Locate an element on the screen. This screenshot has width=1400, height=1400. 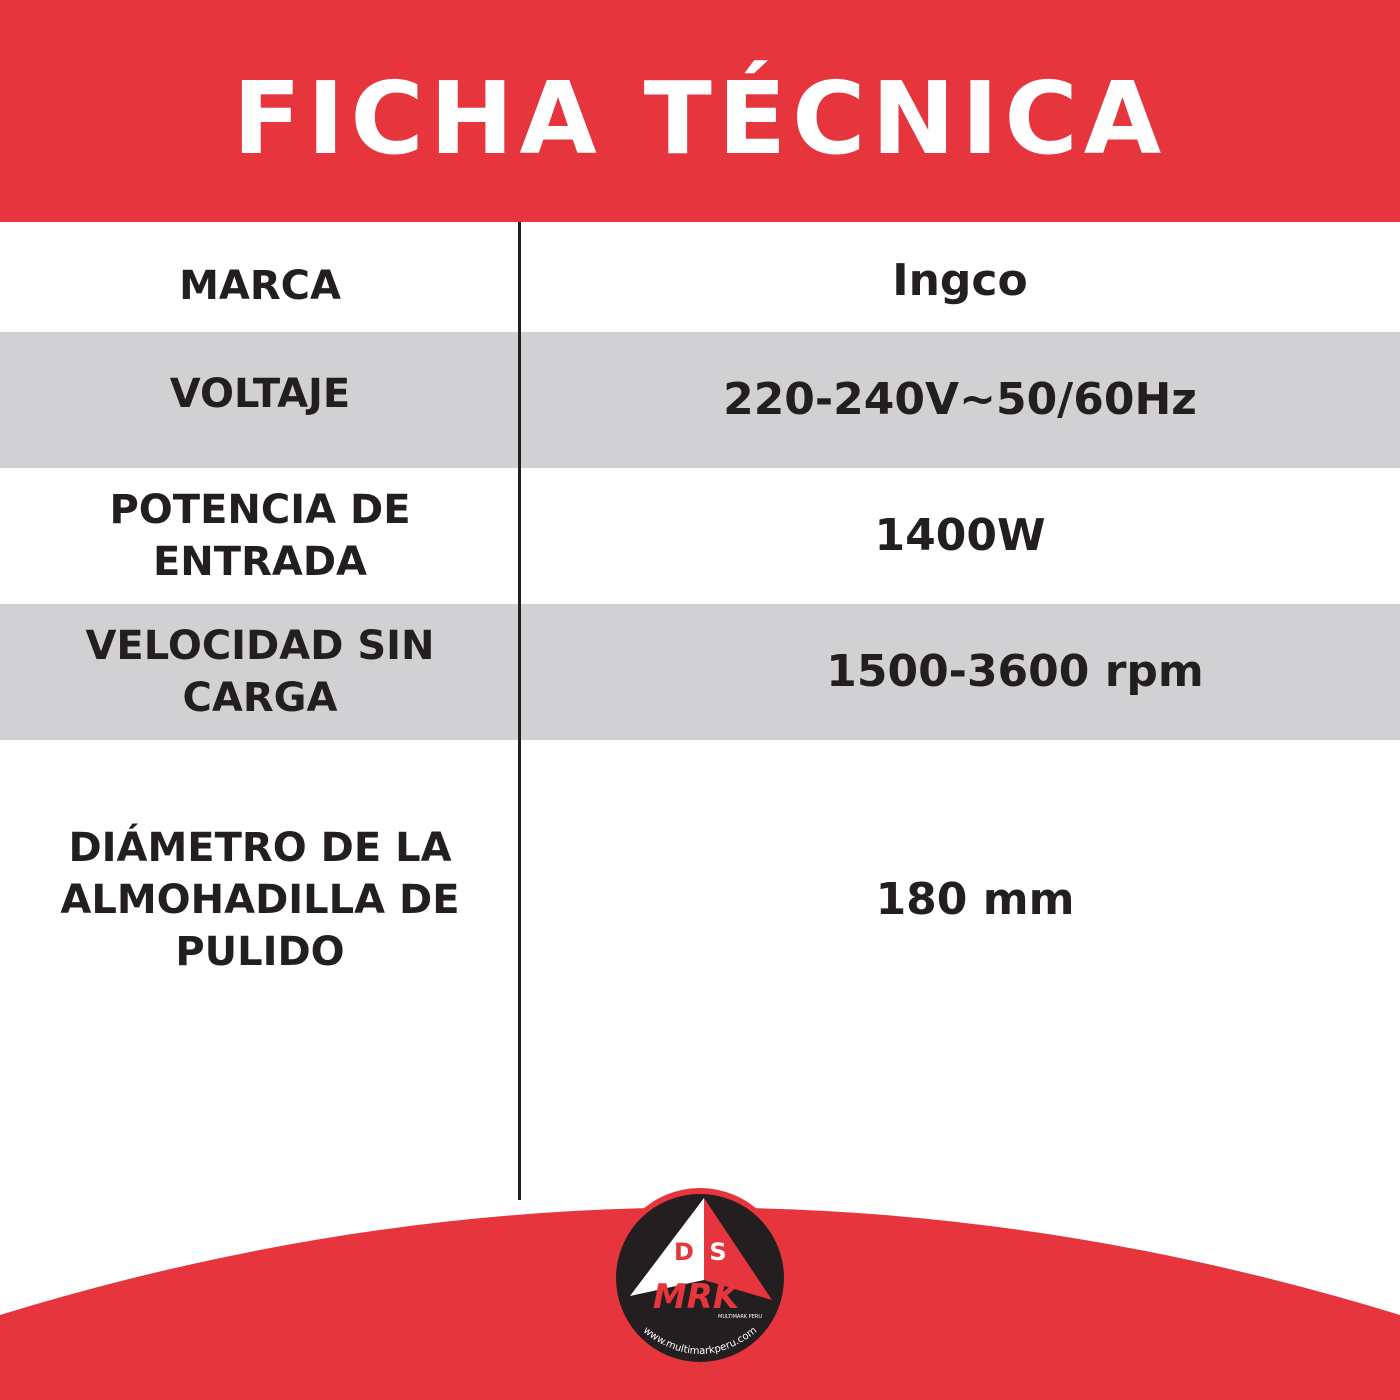
logo-brand: MRK is located at coordinates (697, 1297).